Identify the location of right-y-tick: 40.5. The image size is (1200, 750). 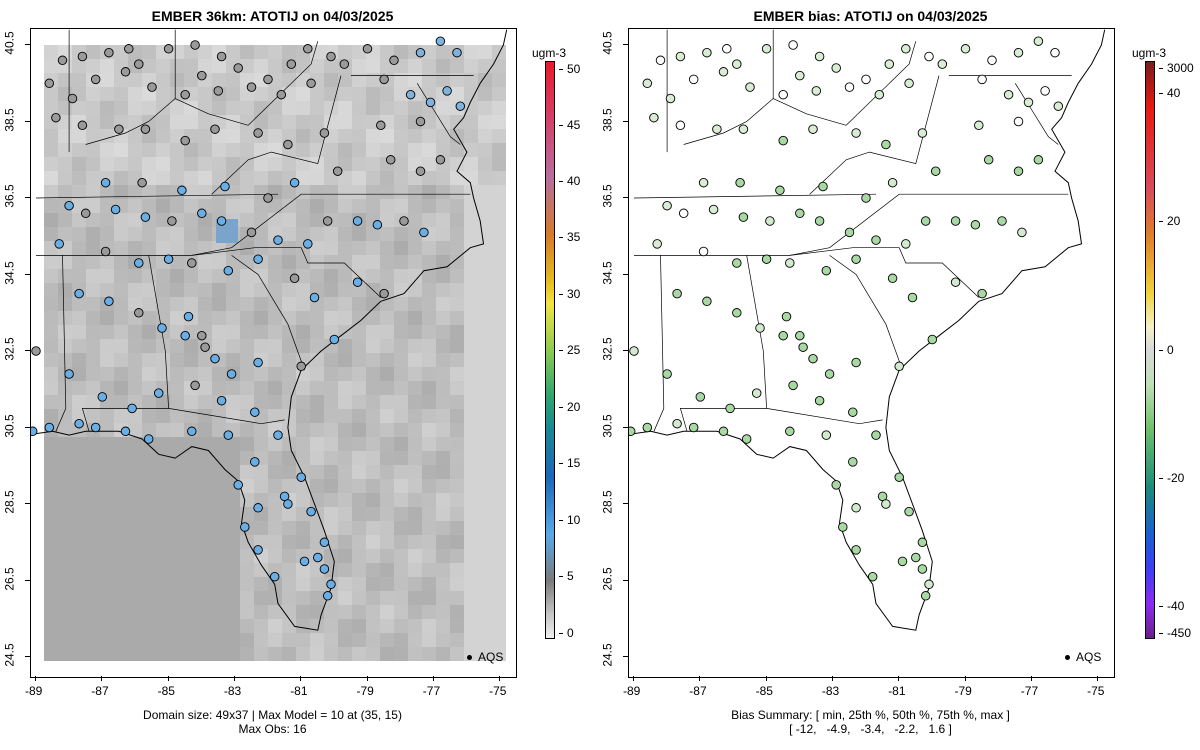
(607, 43).